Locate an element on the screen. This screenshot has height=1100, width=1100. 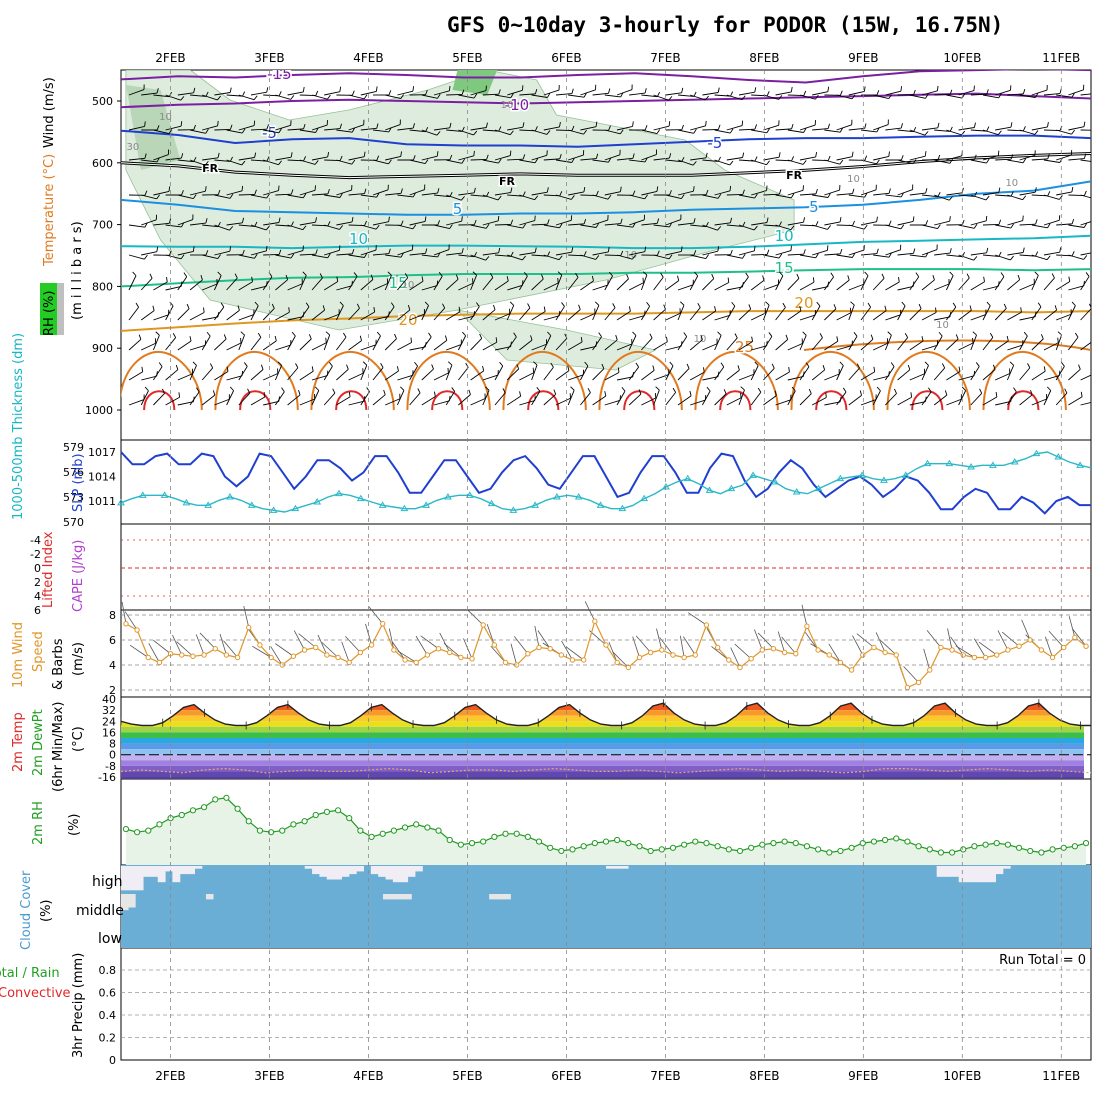
cloud-cover-unit: (%) is located at coordinates (46, 911).